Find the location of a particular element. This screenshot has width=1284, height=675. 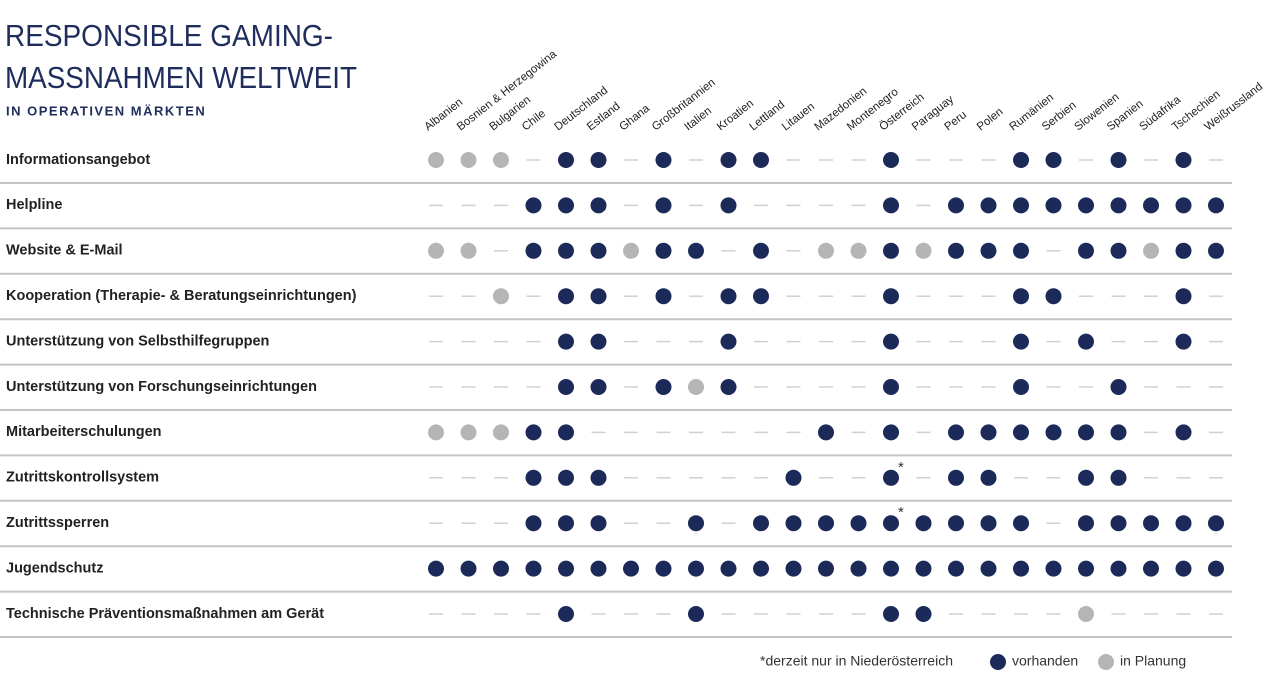

subtitle: IN OPERATIVEN MÄRKTEN is located at coordinates (106, 110).